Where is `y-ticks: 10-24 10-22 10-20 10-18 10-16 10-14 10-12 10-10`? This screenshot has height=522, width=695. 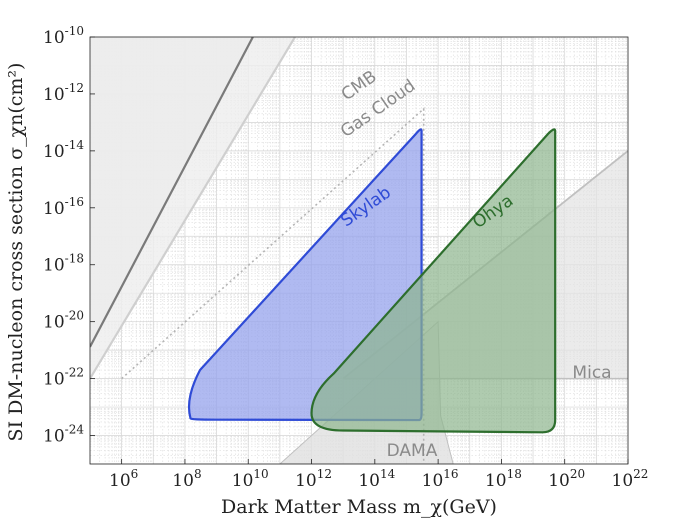 y-ticks: 10-24 10-22 10-20 10-18 10-16 10-14 10-12 10-10 is located at coordinates (69, 235).